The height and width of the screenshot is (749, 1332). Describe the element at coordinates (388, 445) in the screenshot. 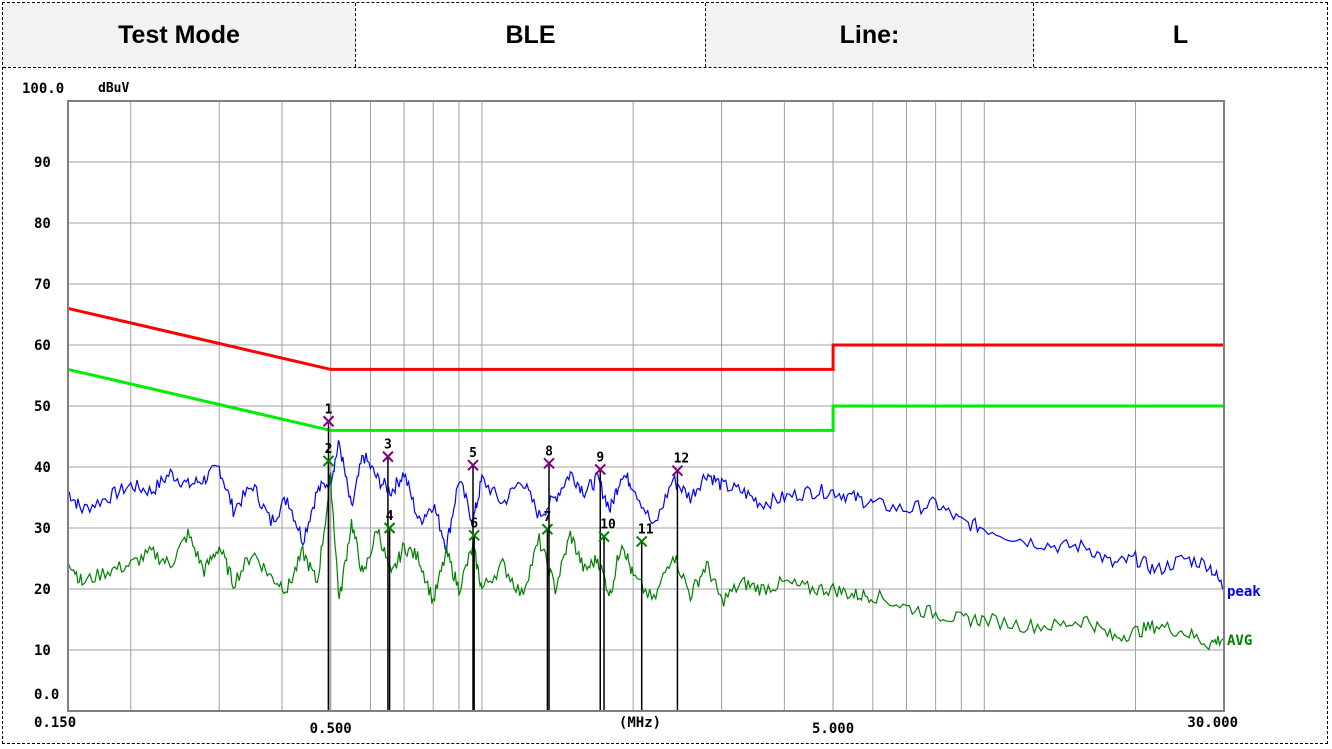

I see `marker-label-3: 3` at that location.